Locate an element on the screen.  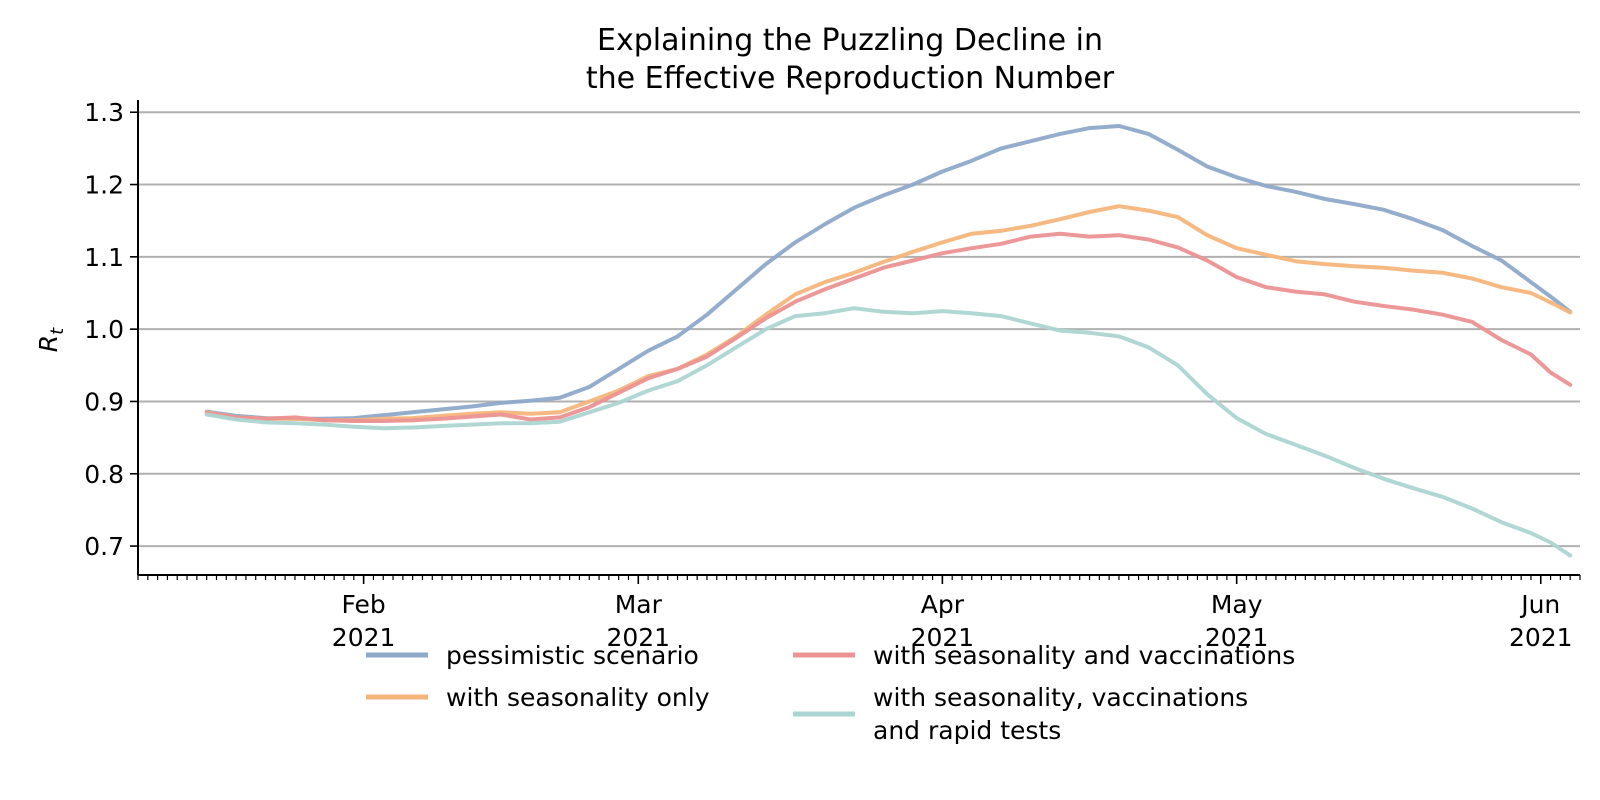
legend-label-1: pessimistic scenario is located at coordinates (572, 655).